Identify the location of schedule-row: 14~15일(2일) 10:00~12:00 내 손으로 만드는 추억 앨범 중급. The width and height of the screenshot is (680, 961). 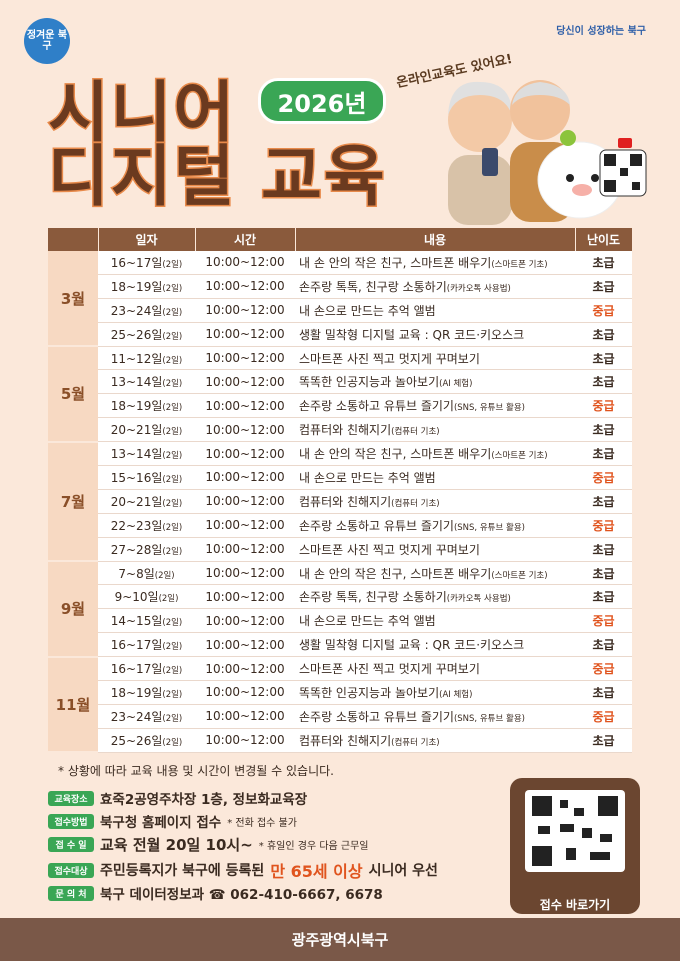
(340, 621).